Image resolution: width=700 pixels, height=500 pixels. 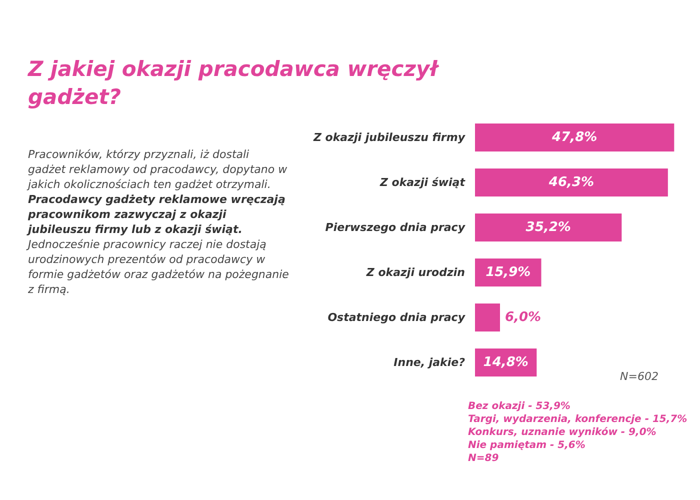 I want to click on text: Nie pamiętam - 5,6%, so click(x=527, y=445).